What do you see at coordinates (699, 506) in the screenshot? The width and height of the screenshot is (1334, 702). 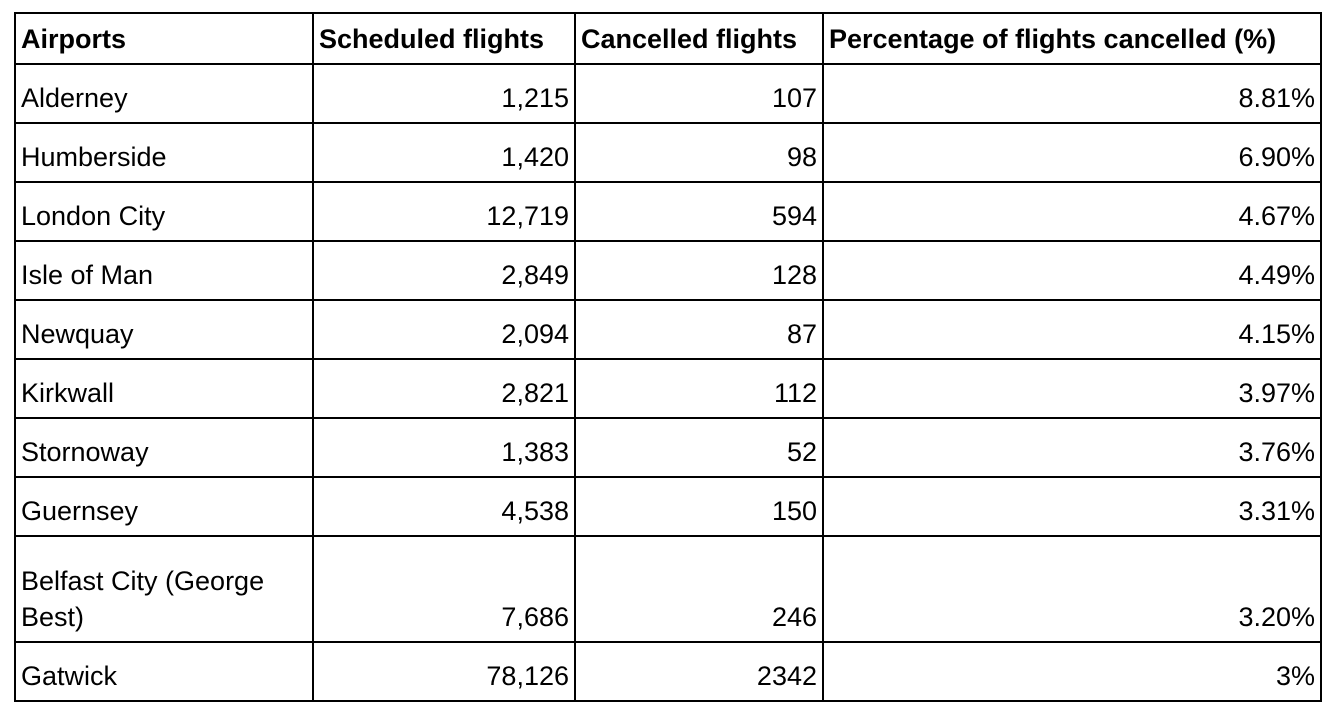 I see `cell-cancelled: 150` at bounding box center [699, 506].